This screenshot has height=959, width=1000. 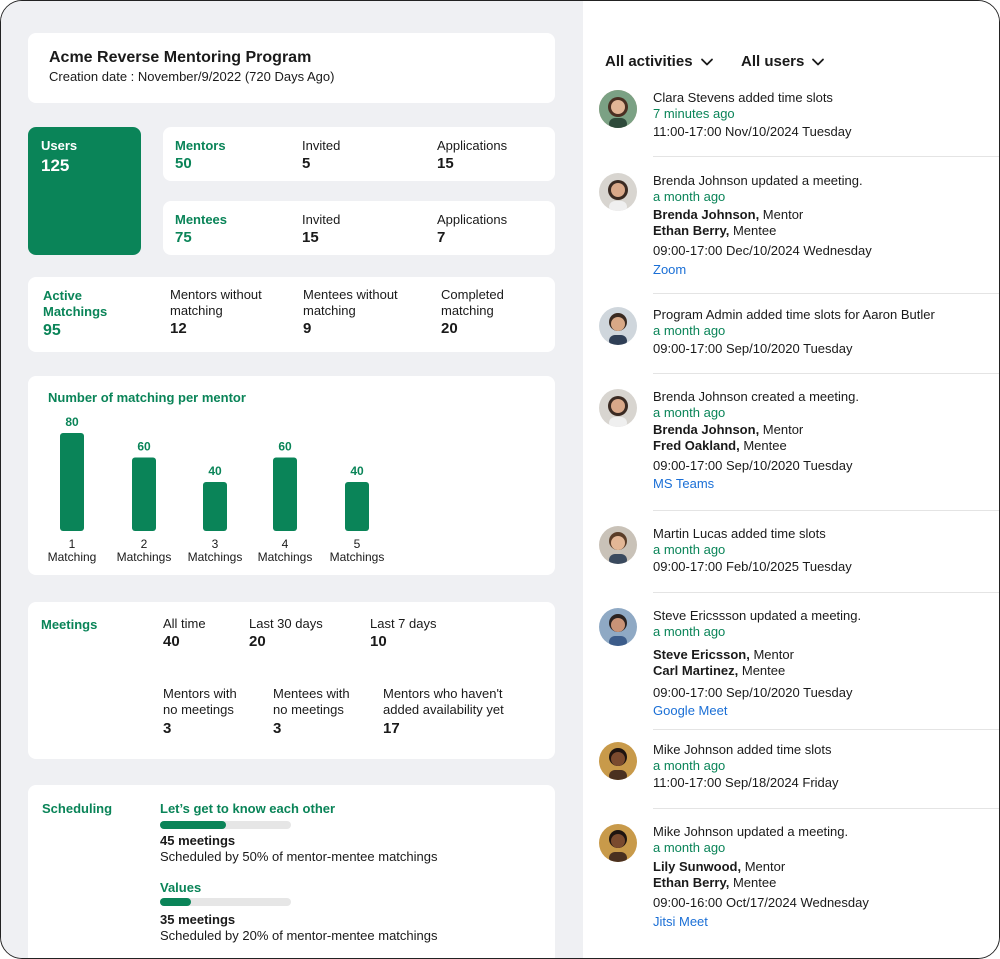 What do you see at coordinates (193, 825) in the screenshot?
I see `schedule-progress-fill` at bounding box center [193, 825].